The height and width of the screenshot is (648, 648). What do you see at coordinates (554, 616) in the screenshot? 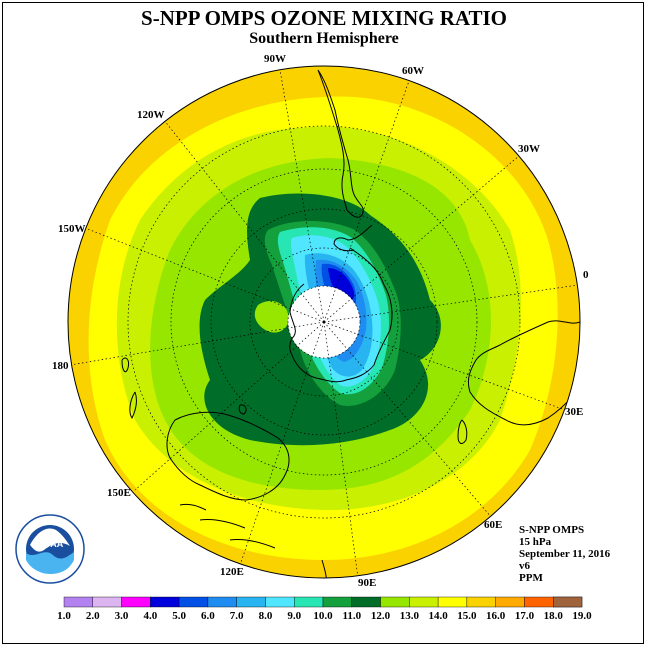
I see `colorbar-tick-label: 18.0` at bounding box center [554, 616].